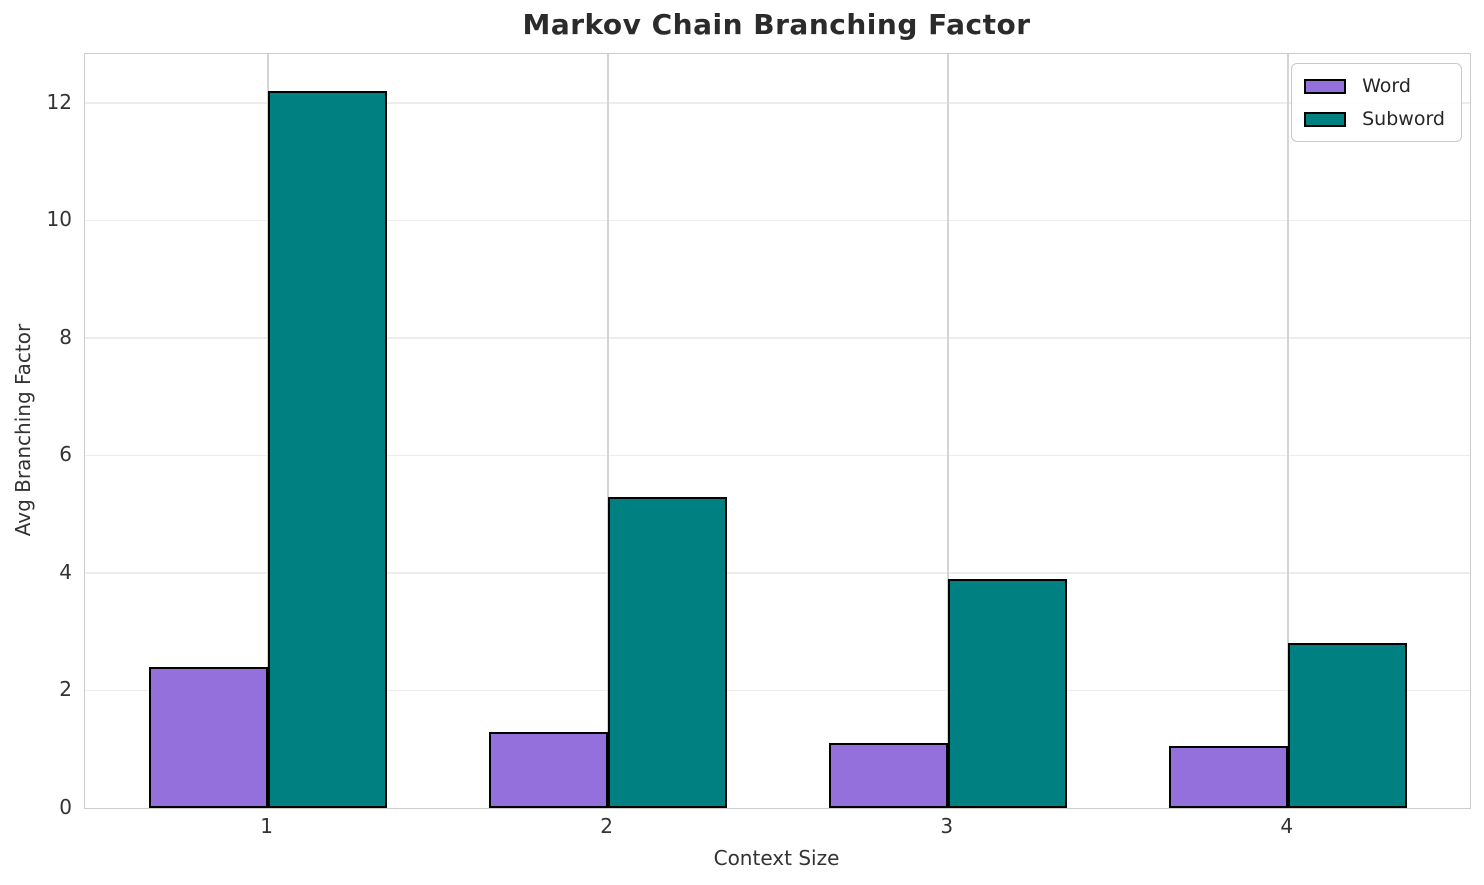 The height and width of the screenshot is (885, 1484). I want to click on legend-entry-subword: Subword, so click(1374, 119).